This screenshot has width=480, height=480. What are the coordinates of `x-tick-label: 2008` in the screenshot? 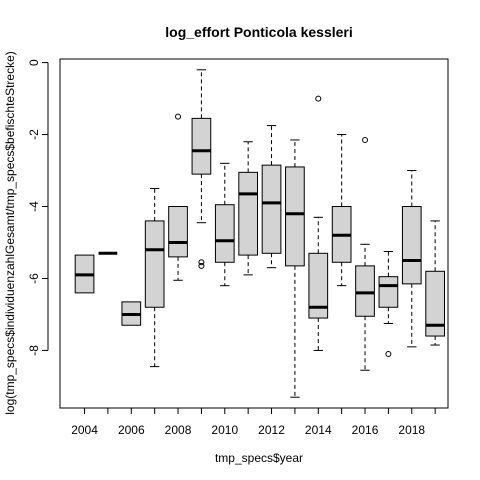 It's located at (178, 430).